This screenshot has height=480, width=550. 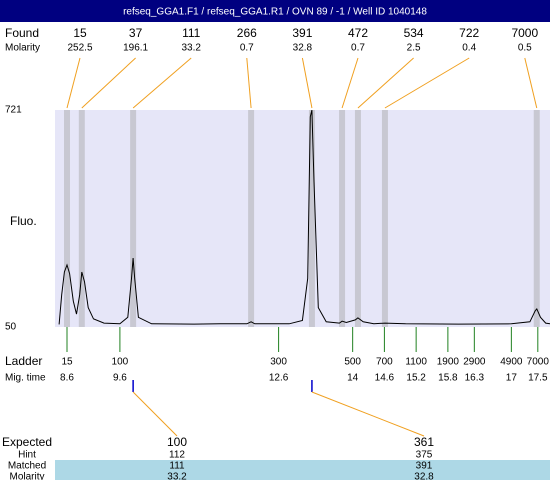 I want to click on found-size: 7000, so click(x=524, y=33).